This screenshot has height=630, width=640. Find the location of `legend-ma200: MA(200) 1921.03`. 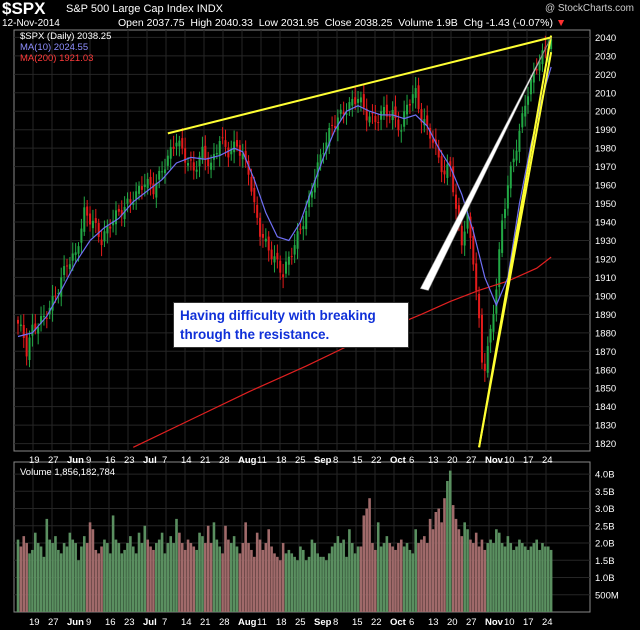

legend-ma200: MA(200) 1921.03 is located at coordinates (57, 58).